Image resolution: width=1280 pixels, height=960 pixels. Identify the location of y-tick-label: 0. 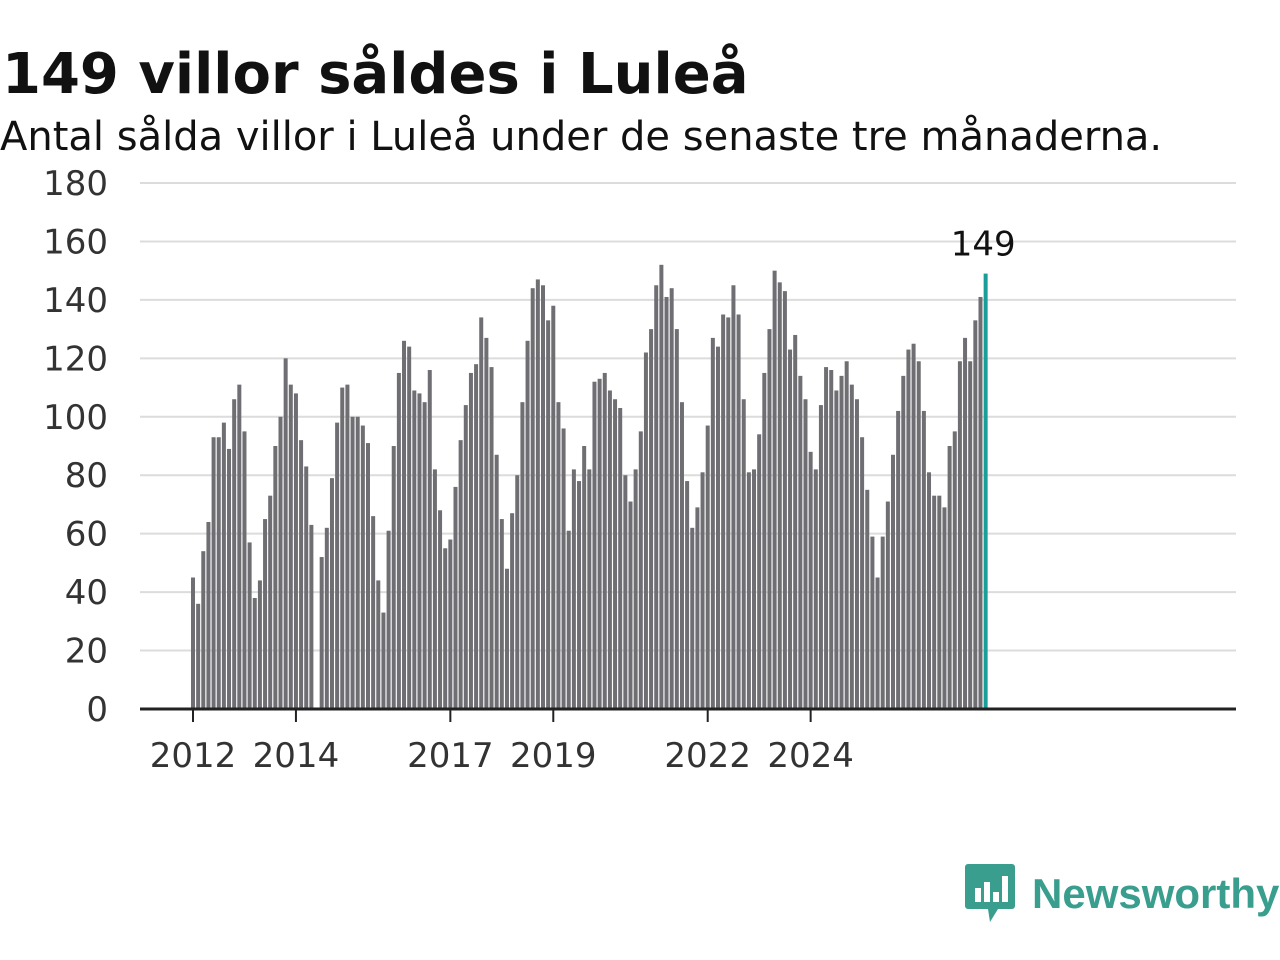
(97, 710).